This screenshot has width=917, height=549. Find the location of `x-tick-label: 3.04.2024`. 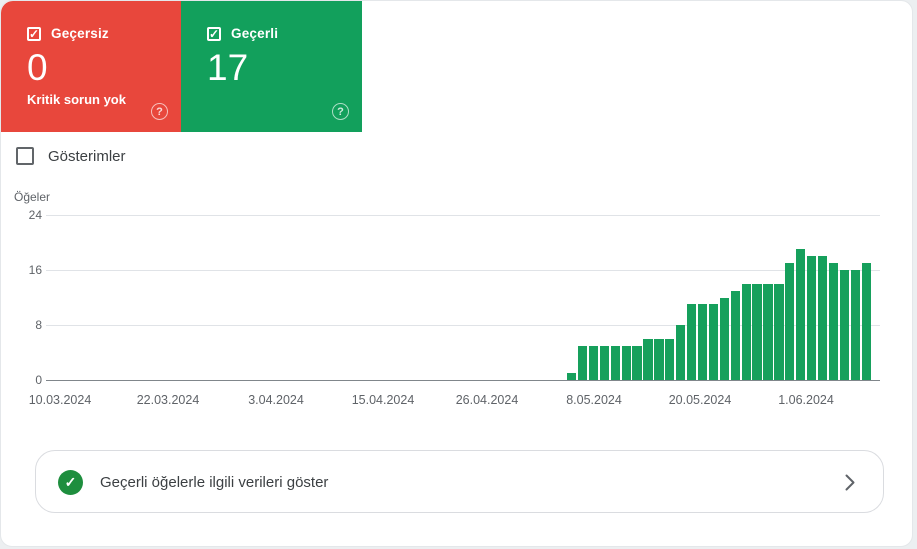

x-tick-label: 3.04.2024 is located at coordinates (276, 400).